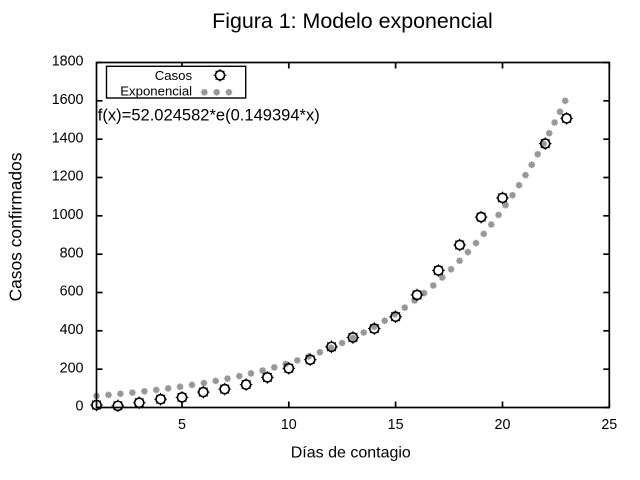 Image resolution: width=640 pixels, height=480 pixels. I want to click on svg-text: 25, so click(609, 425).